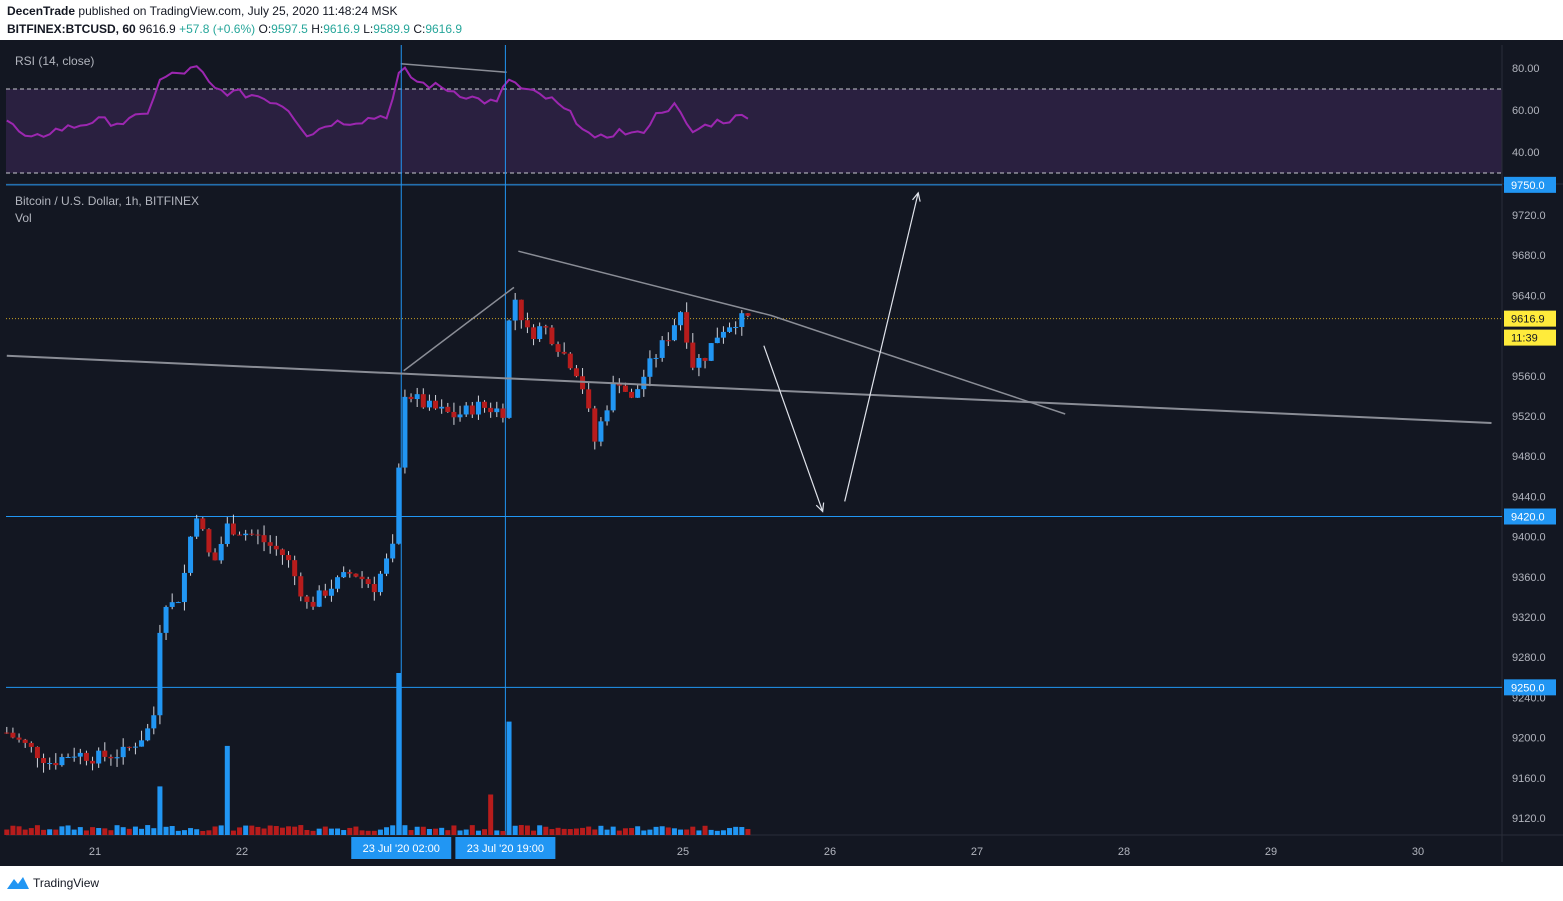 The image size is (1563, 901). What do you see at coordinates (1529, 698) in the screenshot?
I see `price-tick-label: 9240.0` at bounding box center [1529, 698].